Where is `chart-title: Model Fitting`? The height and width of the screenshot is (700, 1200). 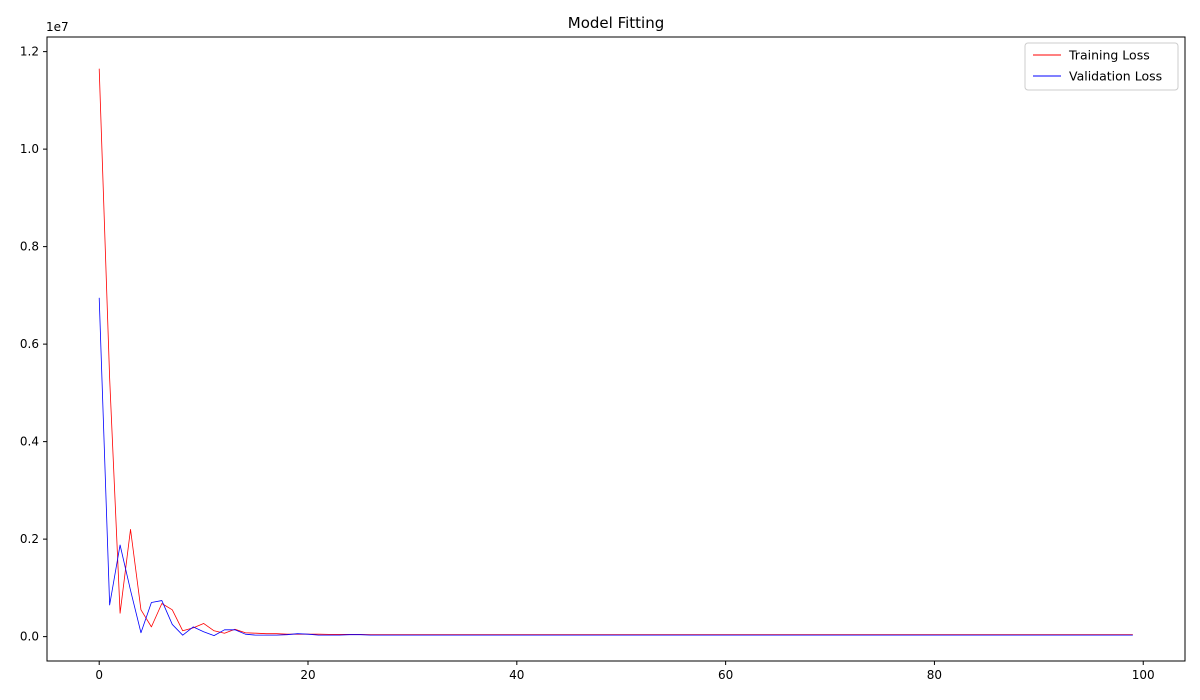
chart-title: Model Fitting is located at coordinates (616, 23).